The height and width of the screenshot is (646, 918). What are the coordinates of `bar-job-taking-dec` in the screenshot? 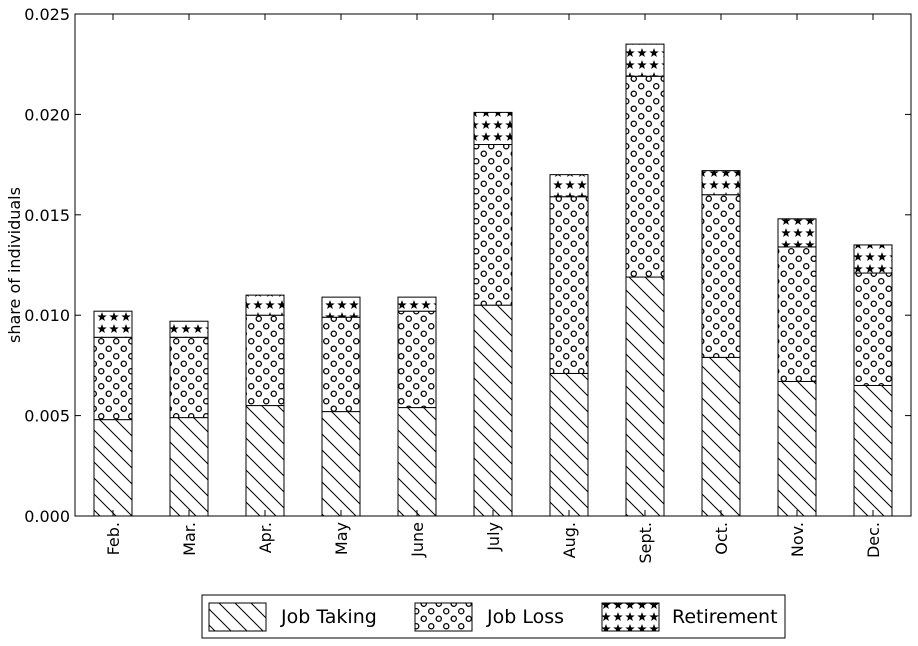 It's located at (873, 450).